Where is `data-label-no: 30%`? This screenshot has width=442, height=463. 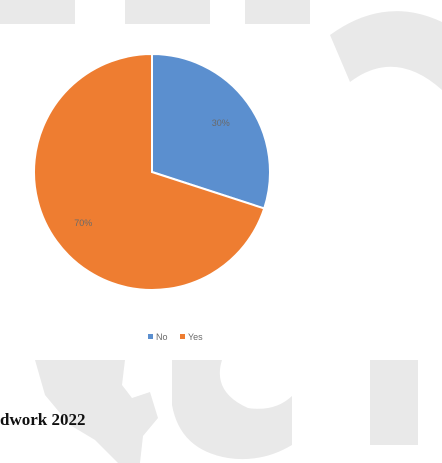 data-label-no: 30% is located at coordinates (221, 123).